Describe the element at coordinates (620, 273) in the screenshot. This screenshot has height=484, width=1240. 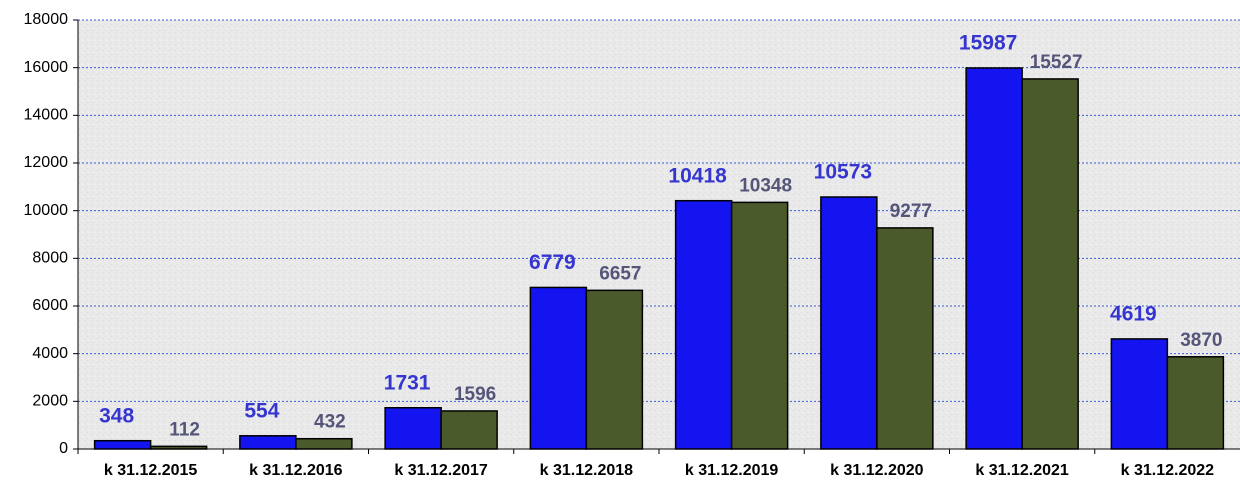
I see `value-label: 6657` at that location.